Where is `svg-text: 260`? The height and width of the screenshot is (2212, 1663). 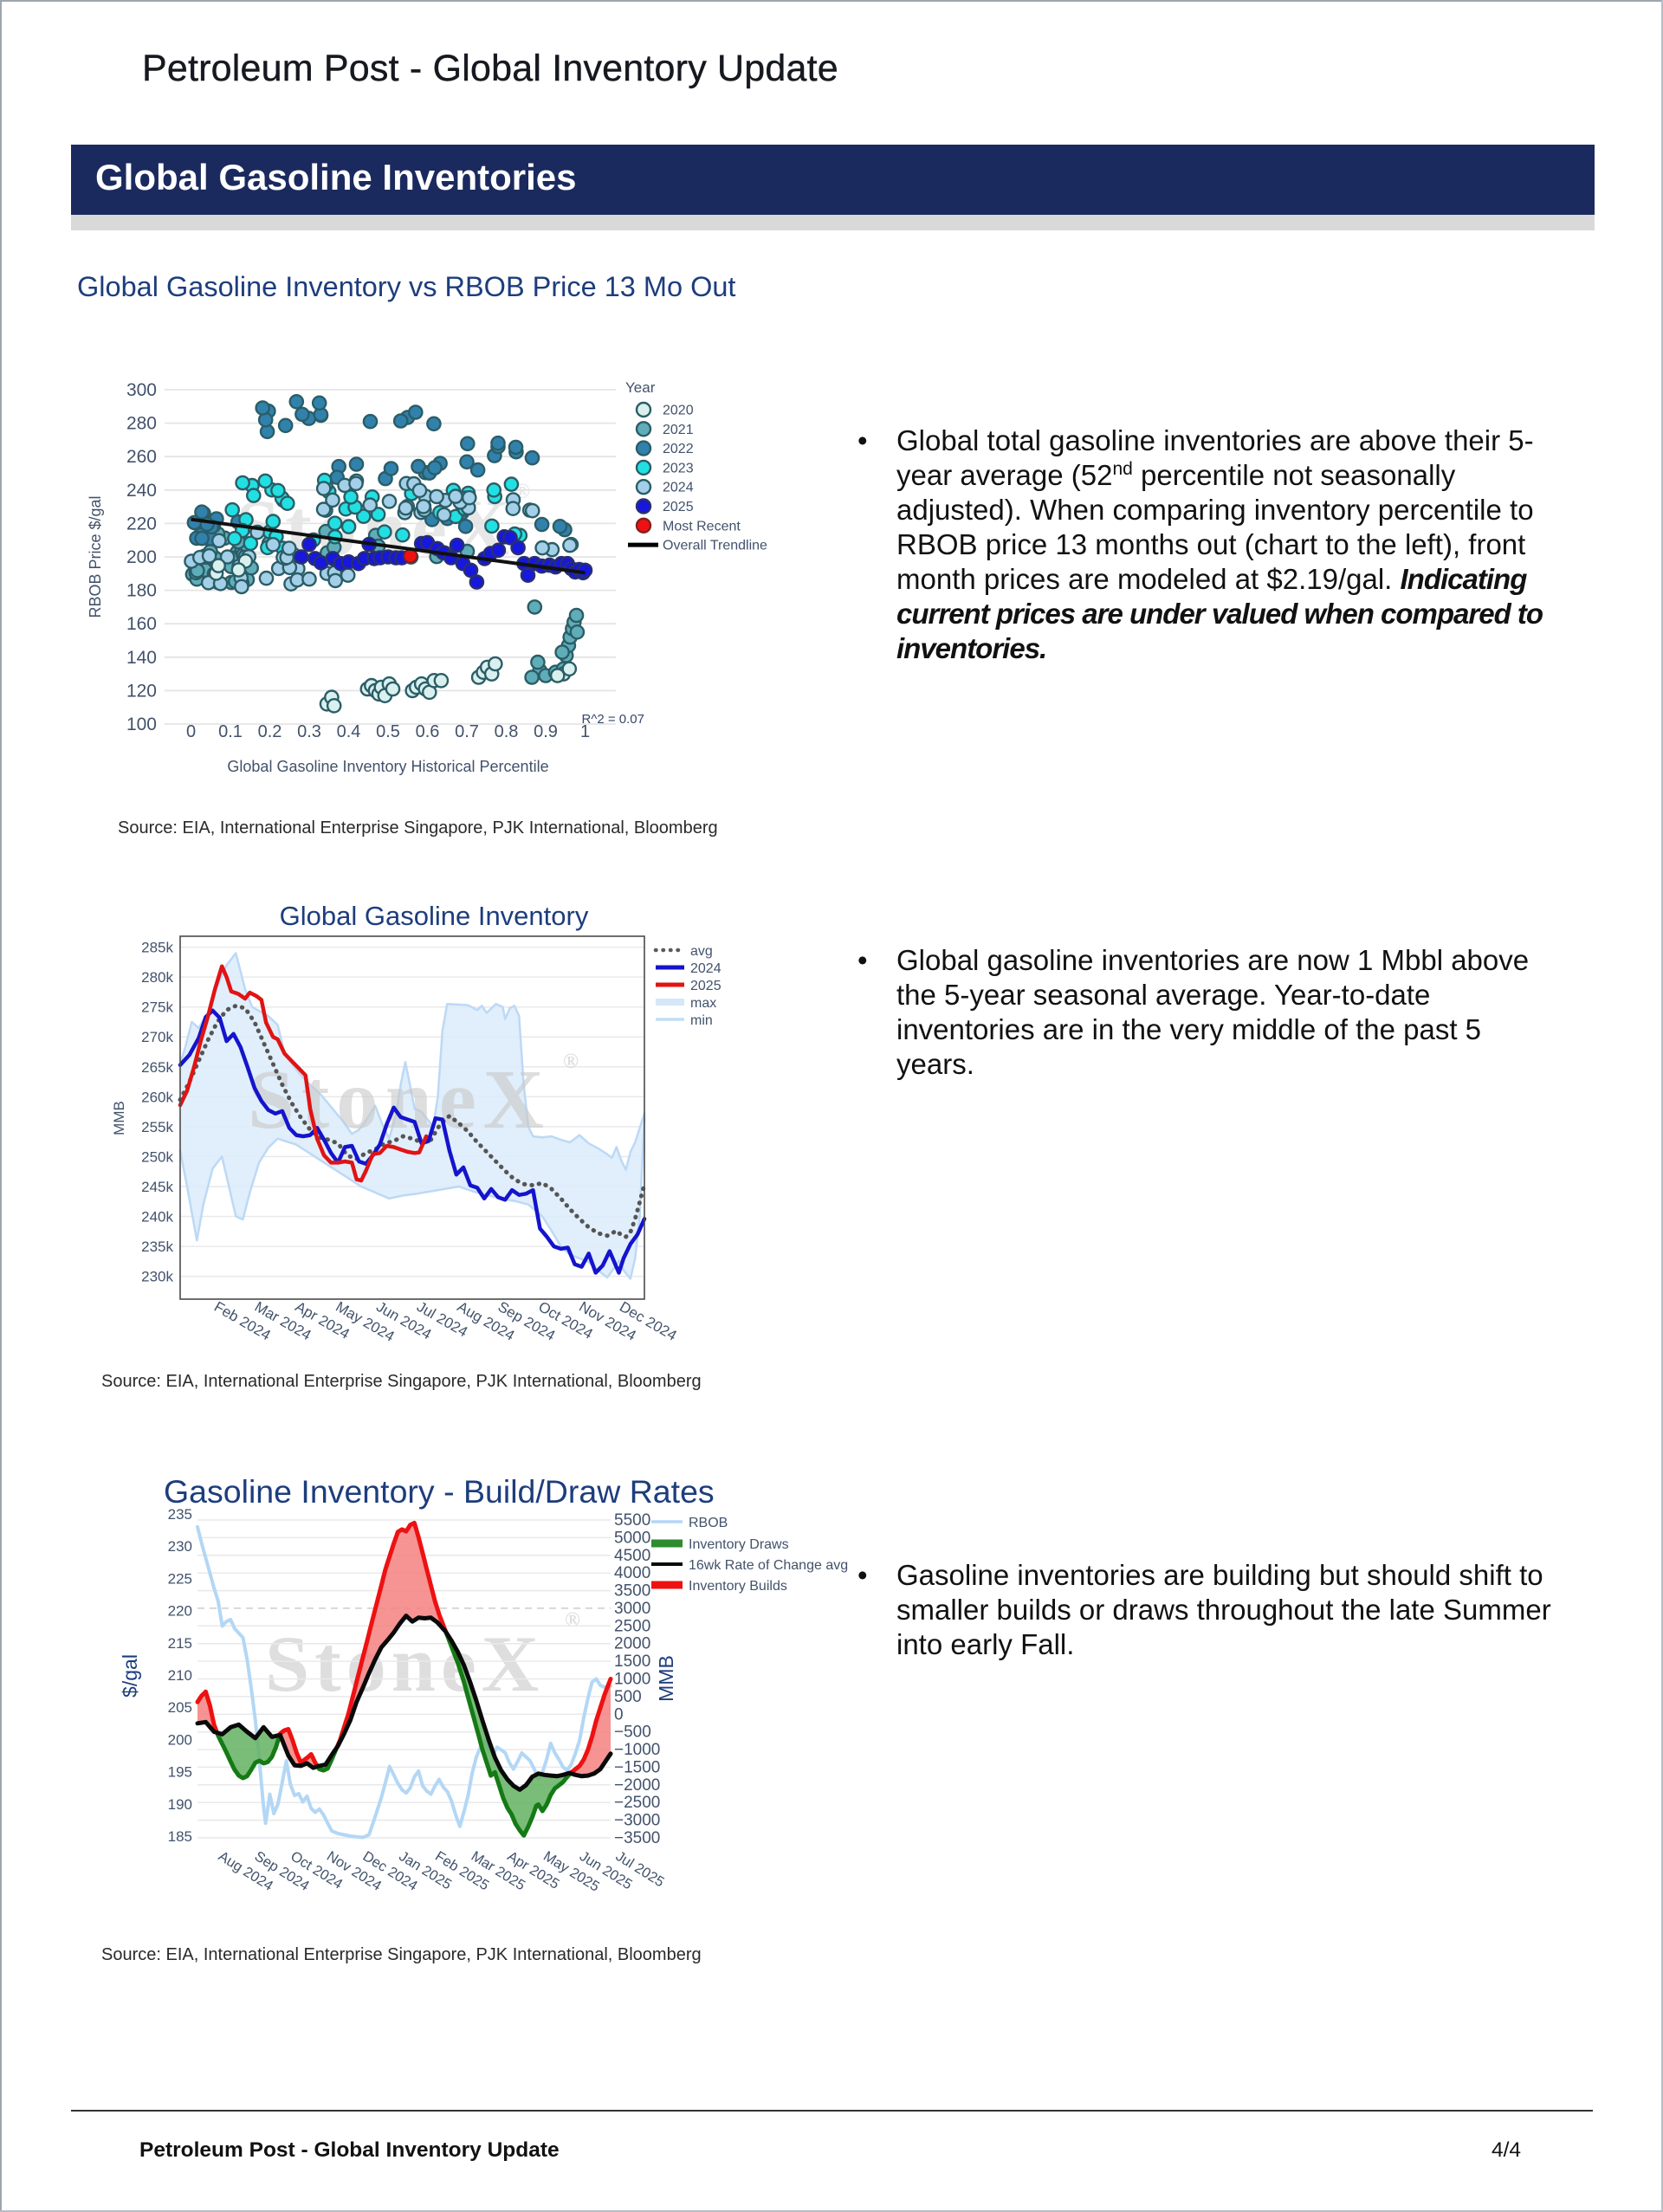
svg-text: 260 is located at coordinates (141, 457).